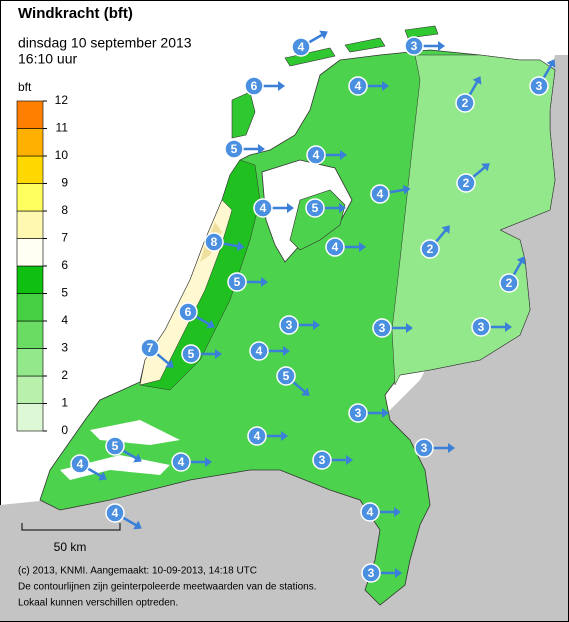 The width and height of the screenshot is (569, 622). I want to click on station-value: 6, so click(188, 312).